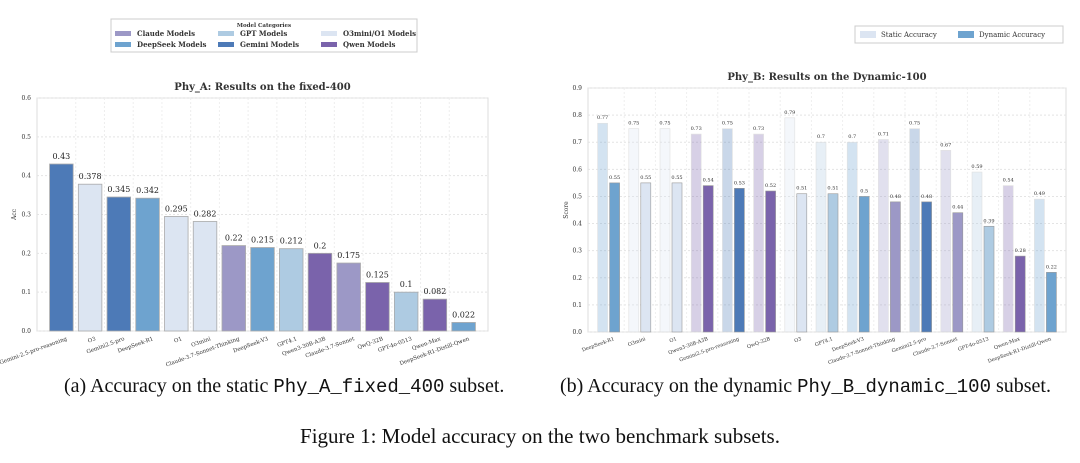 Image resolution: width=1080 pixels, height=463 pixels. I want to click on caption-a-code: Phy_A_fixed_400, so click(359, 387).